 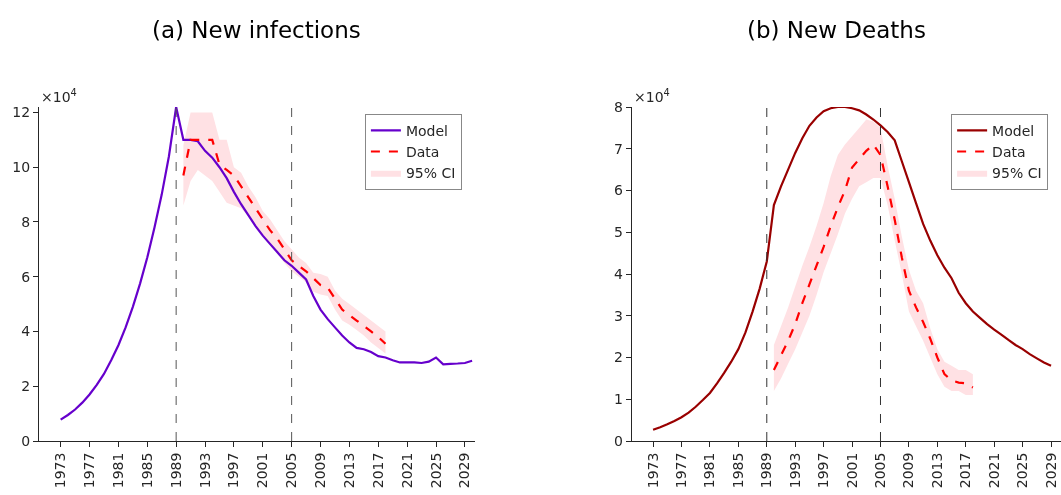 I want to click on chart-title: (a) New infections, so click(x=256, y=30).